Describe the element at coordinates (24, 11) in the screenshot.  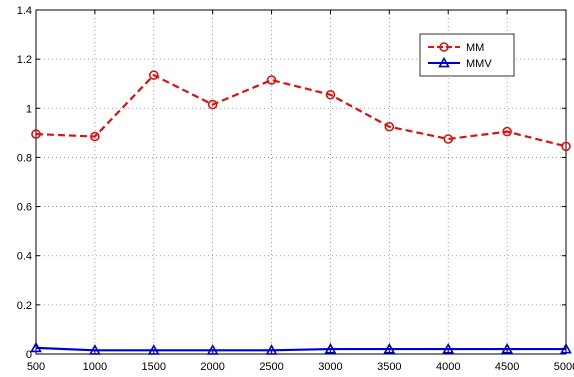
I see `y-tick-label: 1.4` at that location.